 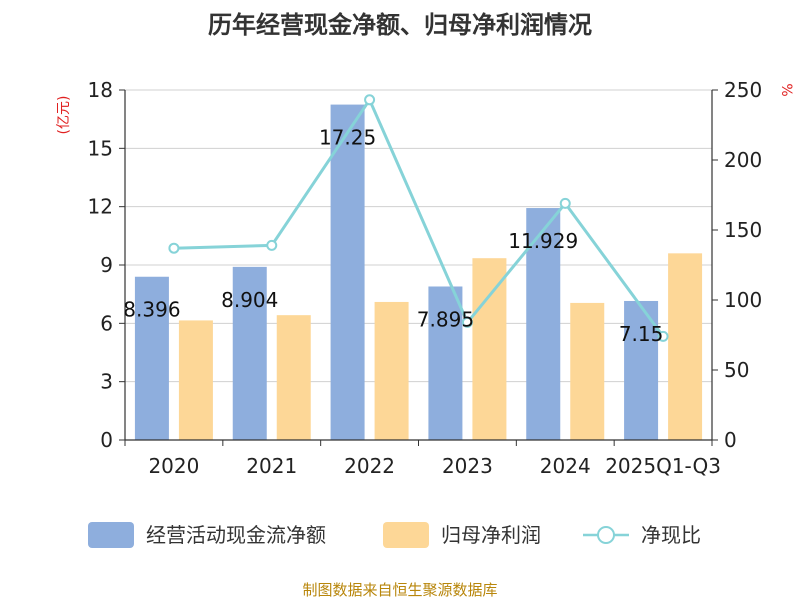 I want to click on x-tick-label: 2021, so click(x=271, y=466).